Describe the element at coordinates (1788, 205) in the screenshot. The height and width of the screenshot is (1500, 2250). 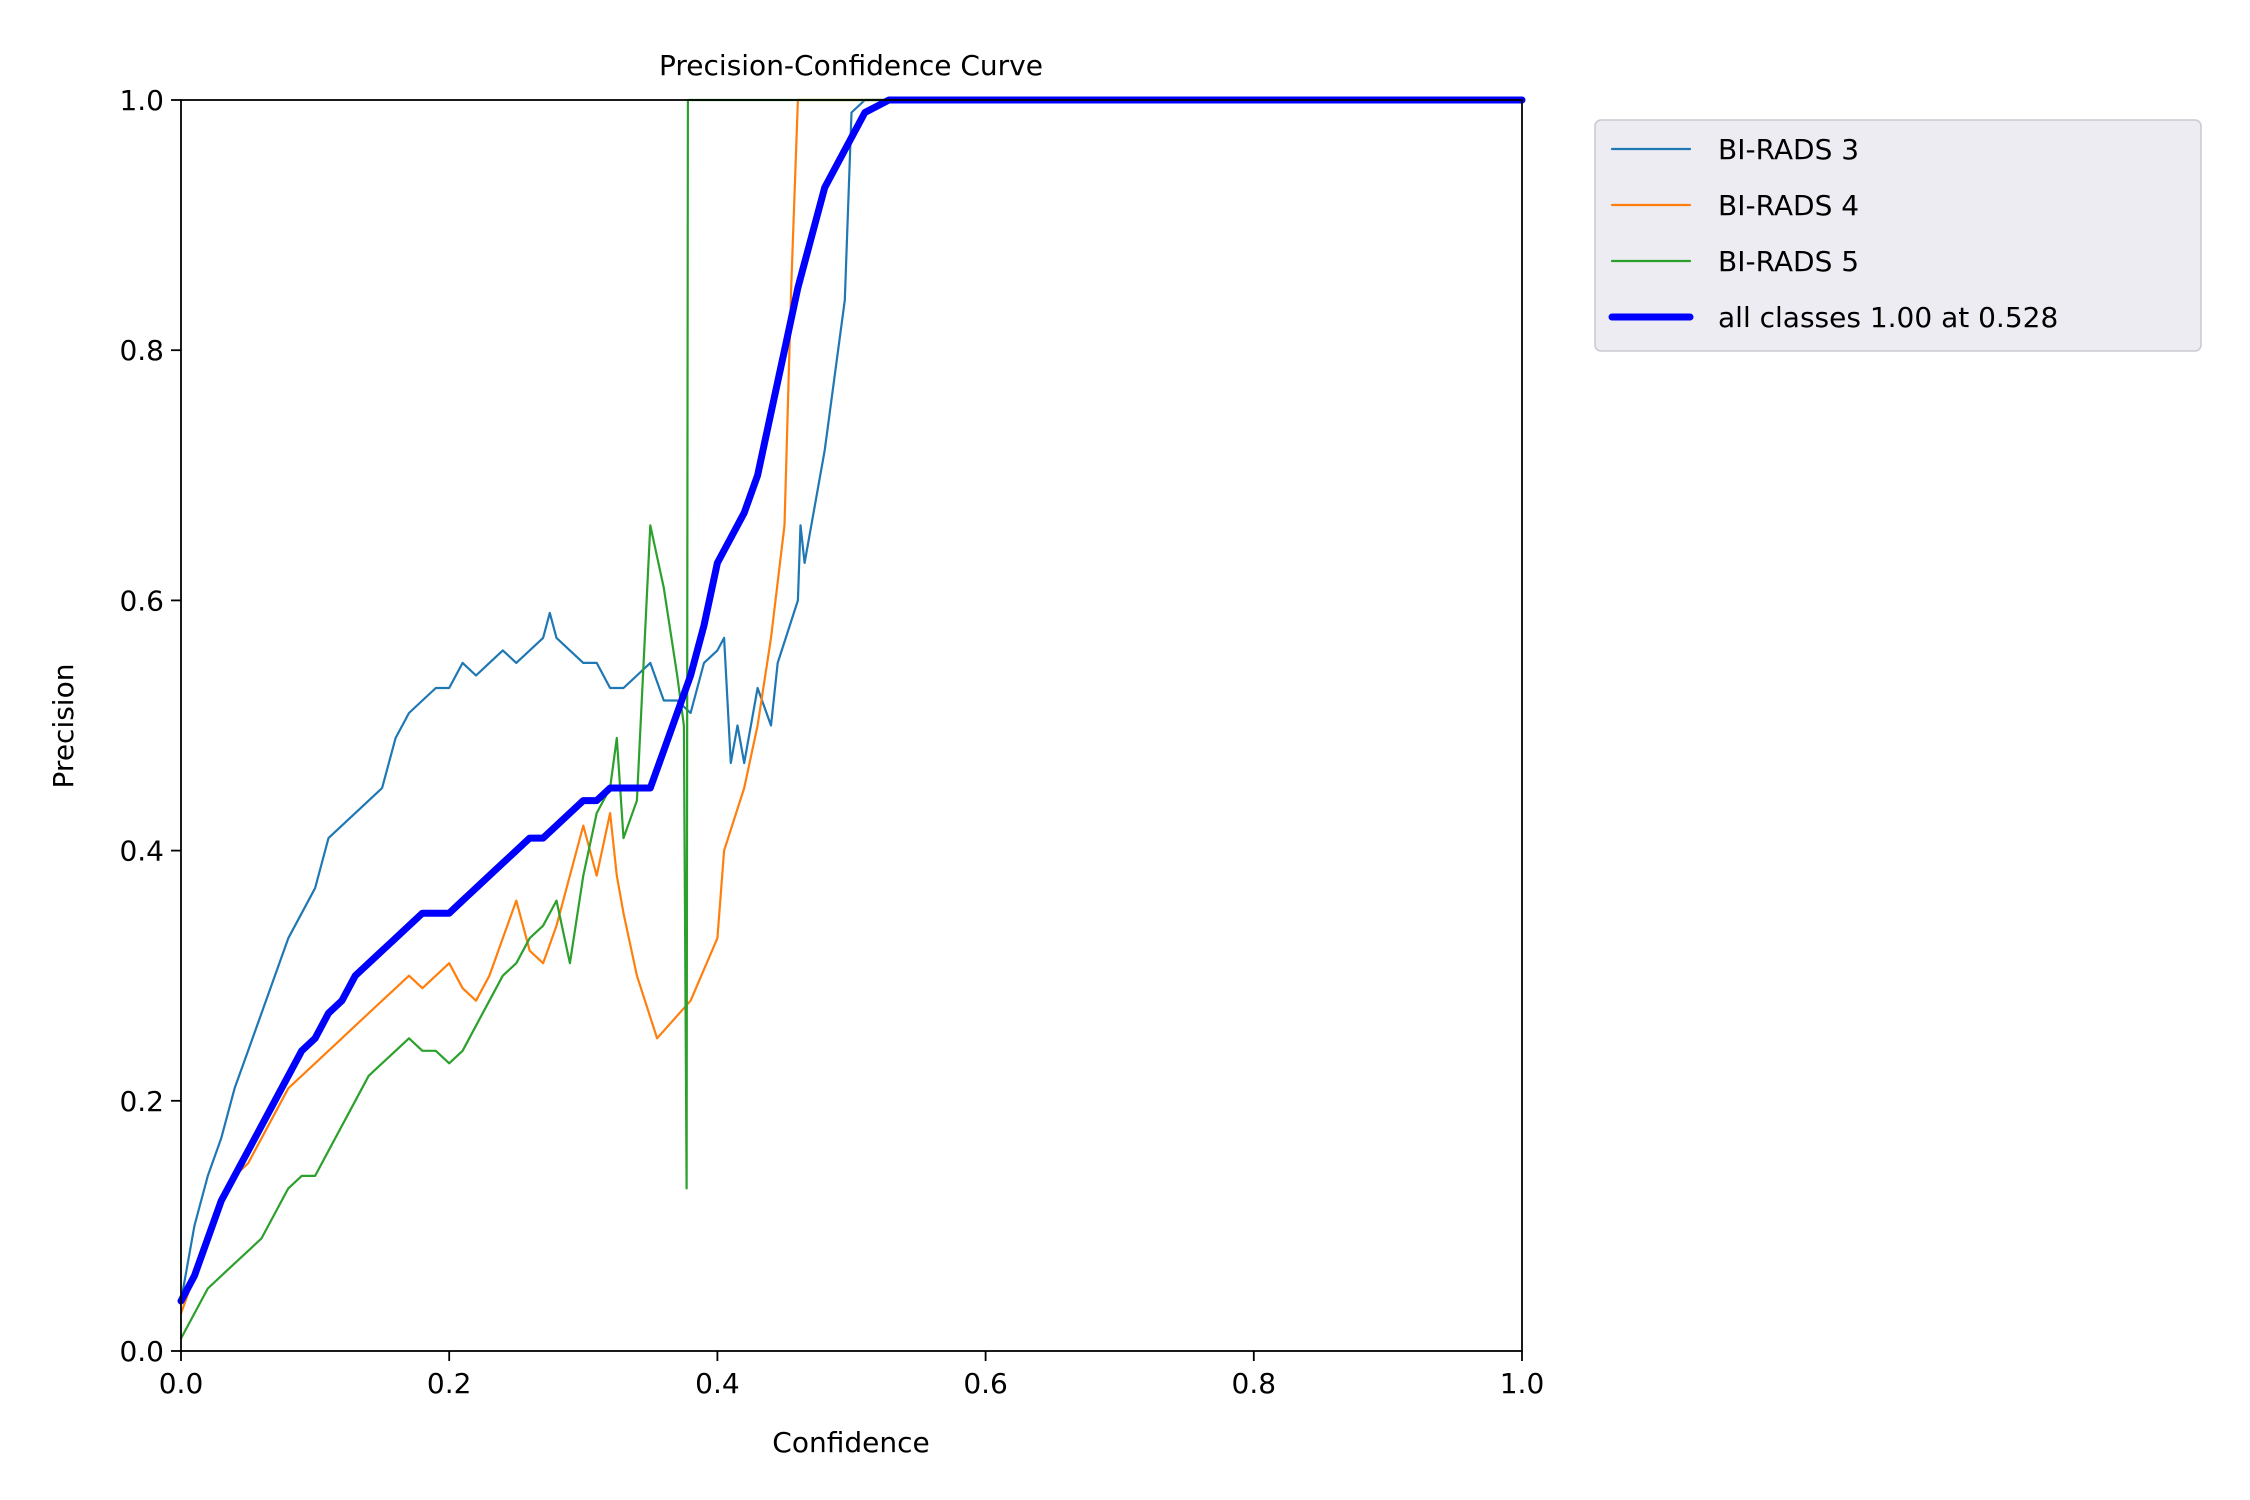
I see `legend-label-2: BI-RADS 4` at that location.